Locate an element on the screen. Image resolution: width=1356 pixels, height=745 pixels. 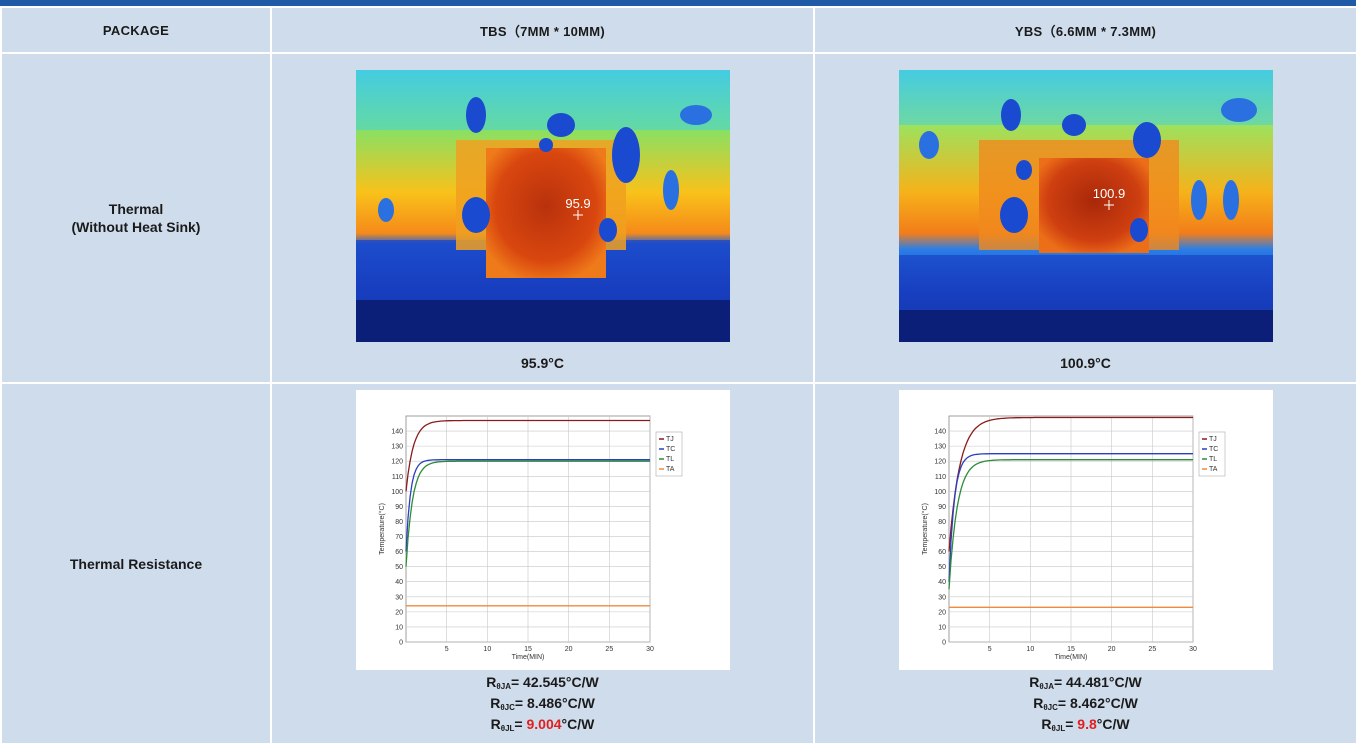
header-ybs: YBS（6.6MM * 7.3MM) is located at coordinates (1085, 30).